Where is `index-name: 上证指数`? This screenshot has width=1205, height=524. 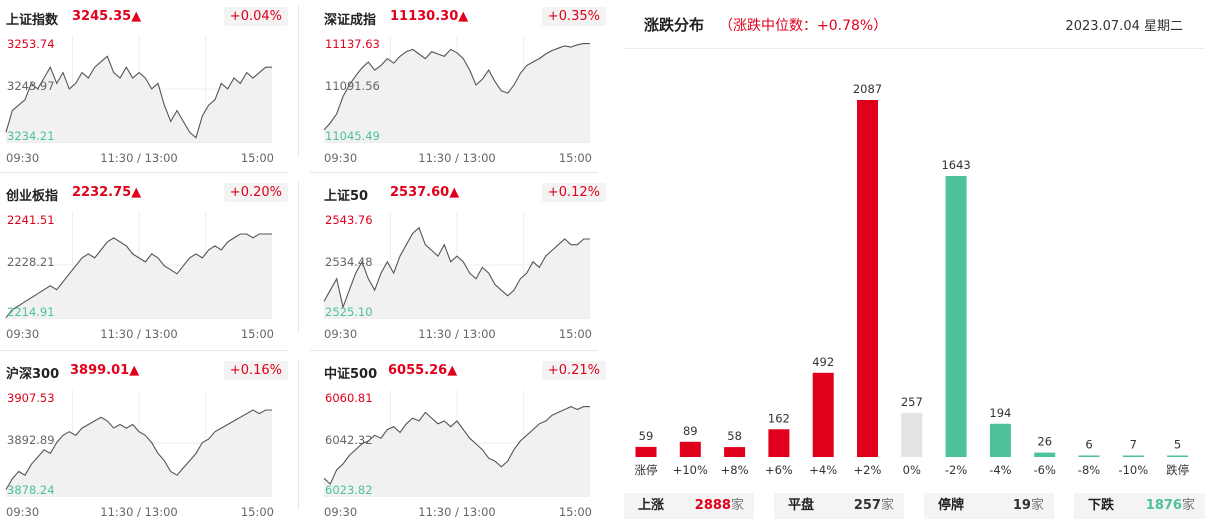
index-name: 上证指数 is located at coordinates (32, 20).